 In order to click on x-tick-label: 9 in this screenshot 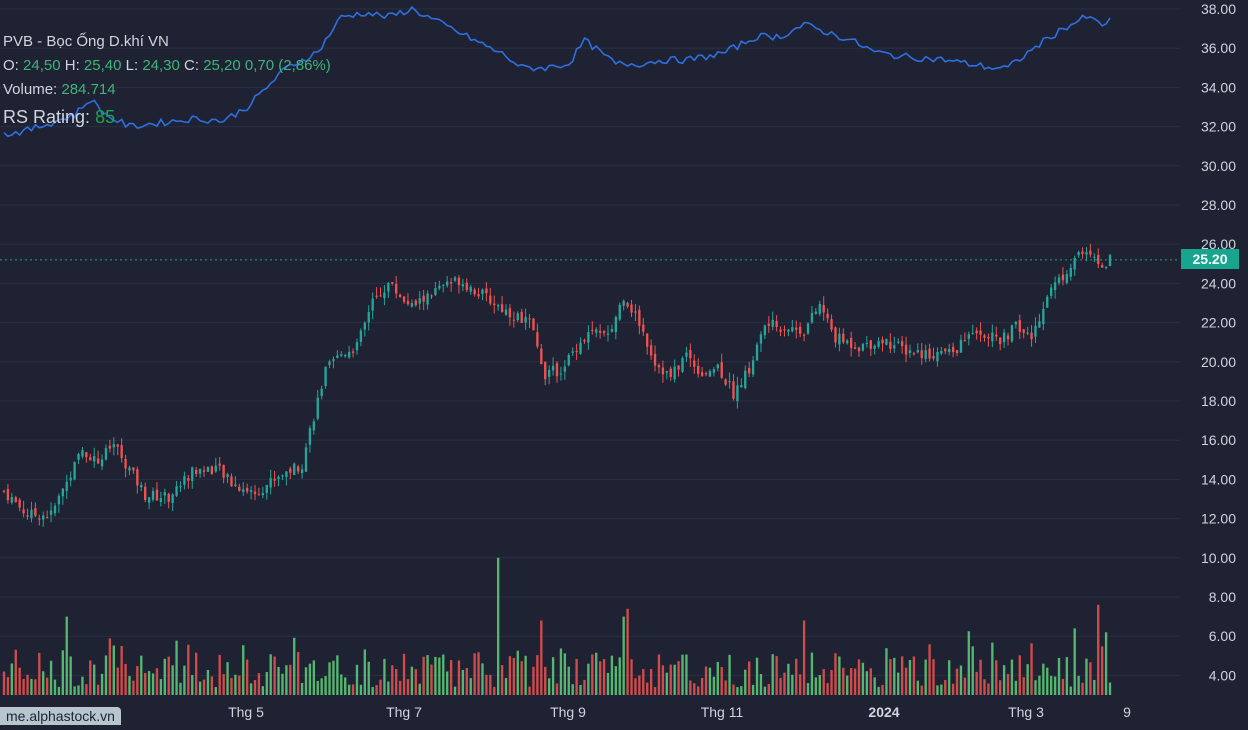, I will do `click(1127, 712)`.